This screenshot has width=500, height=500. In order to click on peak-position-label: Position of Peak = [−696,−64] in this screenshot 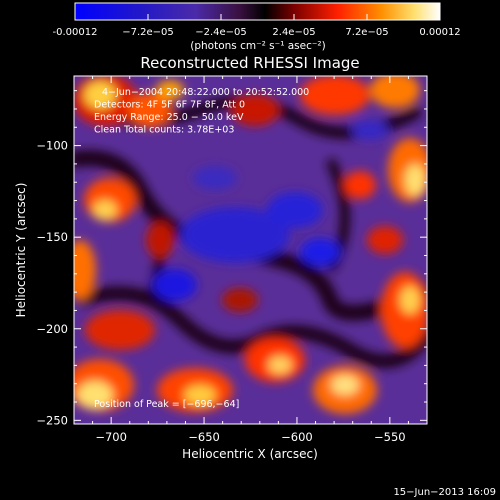, I will do `click(166, 404)`.